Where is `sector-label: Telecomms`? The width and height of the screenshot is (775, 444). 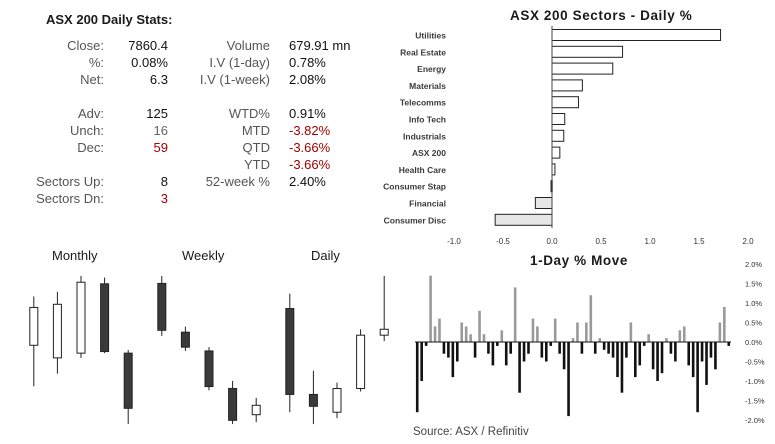
sector-label: Telecomms is located at coordinates (423, 103).